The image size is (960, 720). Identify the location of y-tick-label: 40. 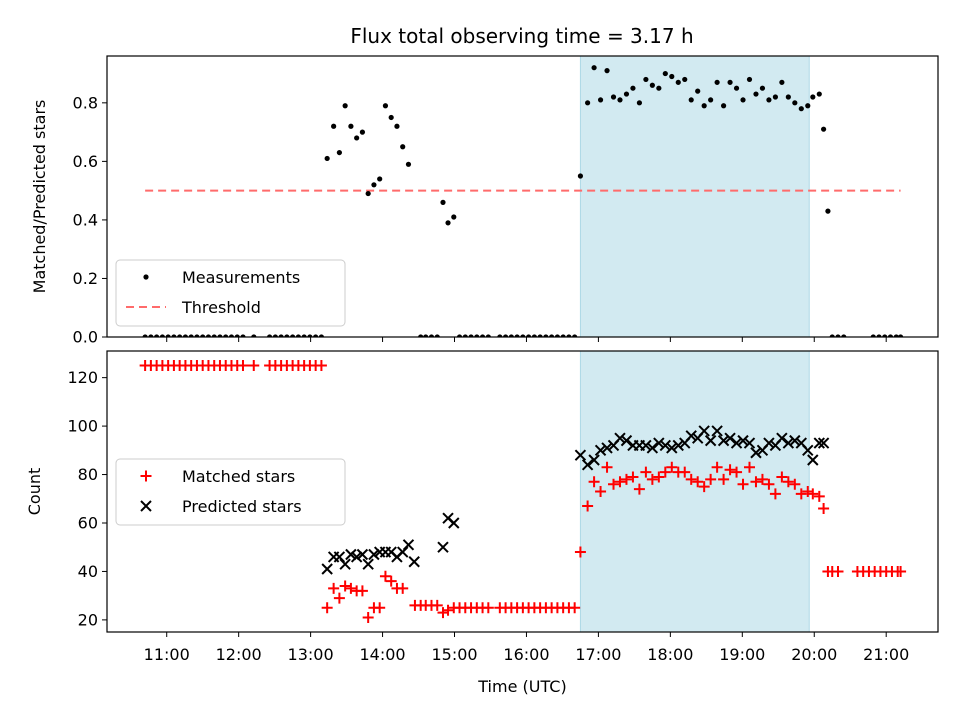
(88, 571).